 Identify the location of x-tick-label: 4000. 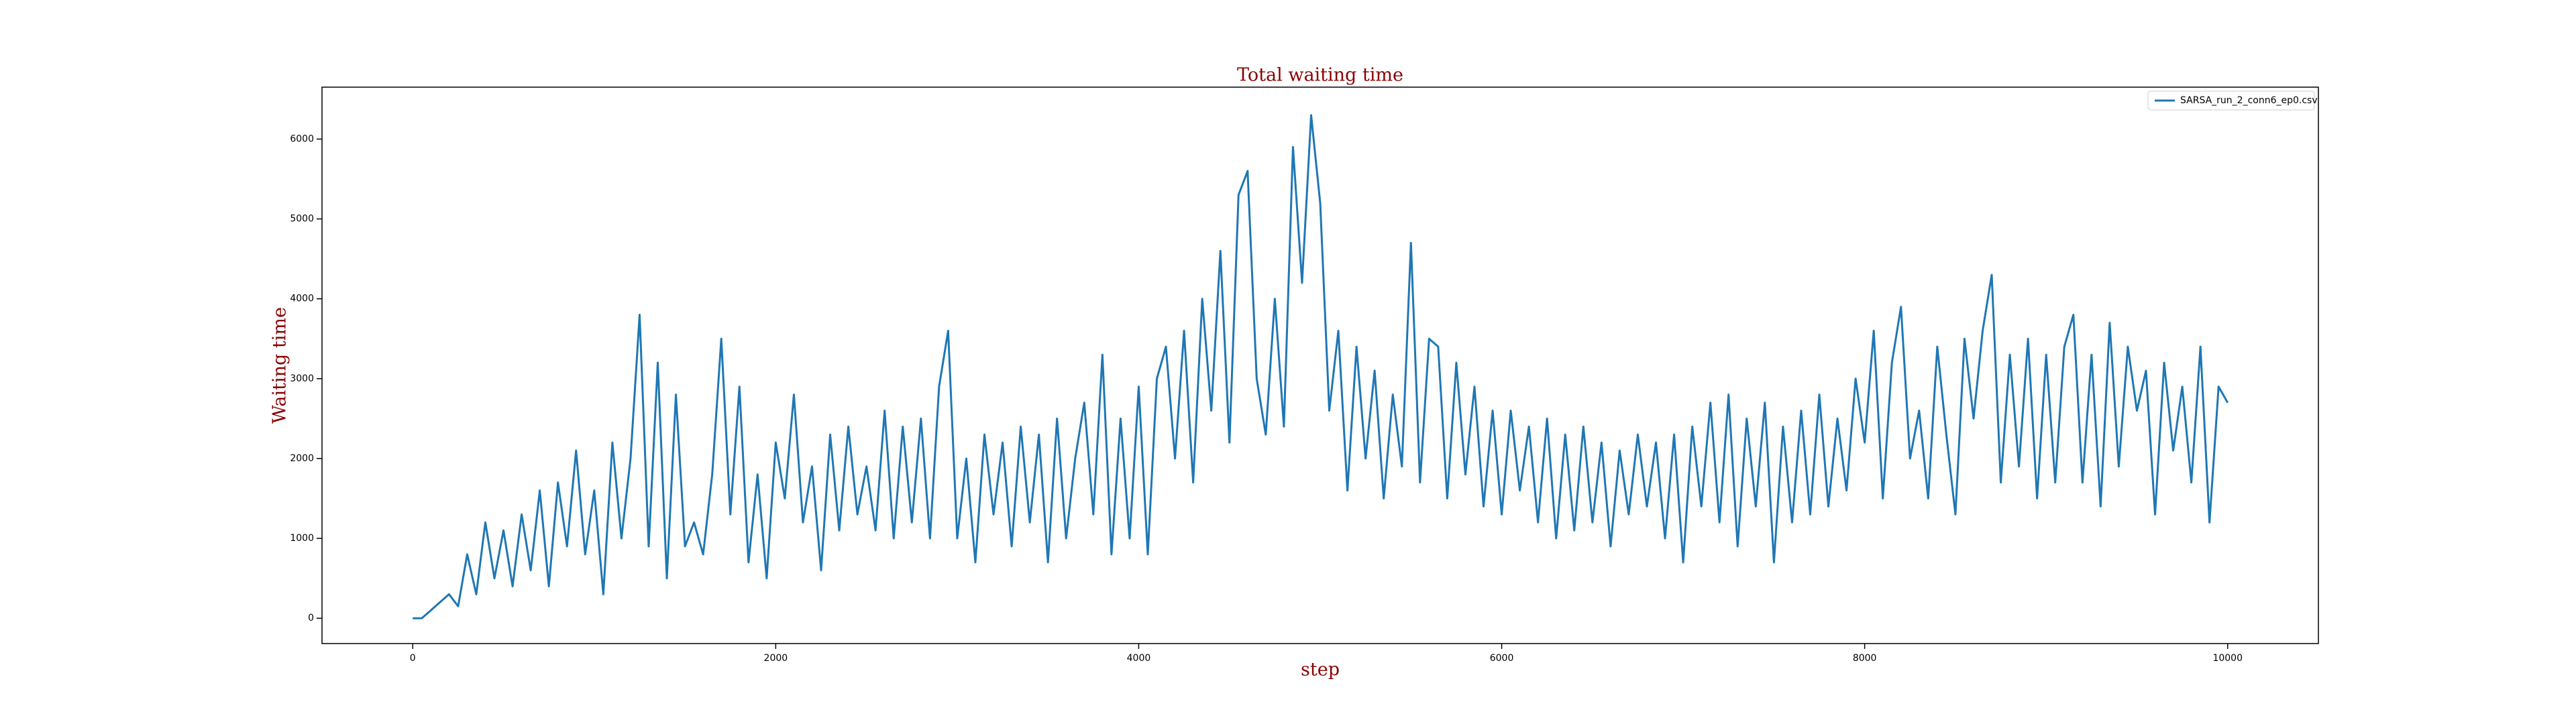
(1139, 658).